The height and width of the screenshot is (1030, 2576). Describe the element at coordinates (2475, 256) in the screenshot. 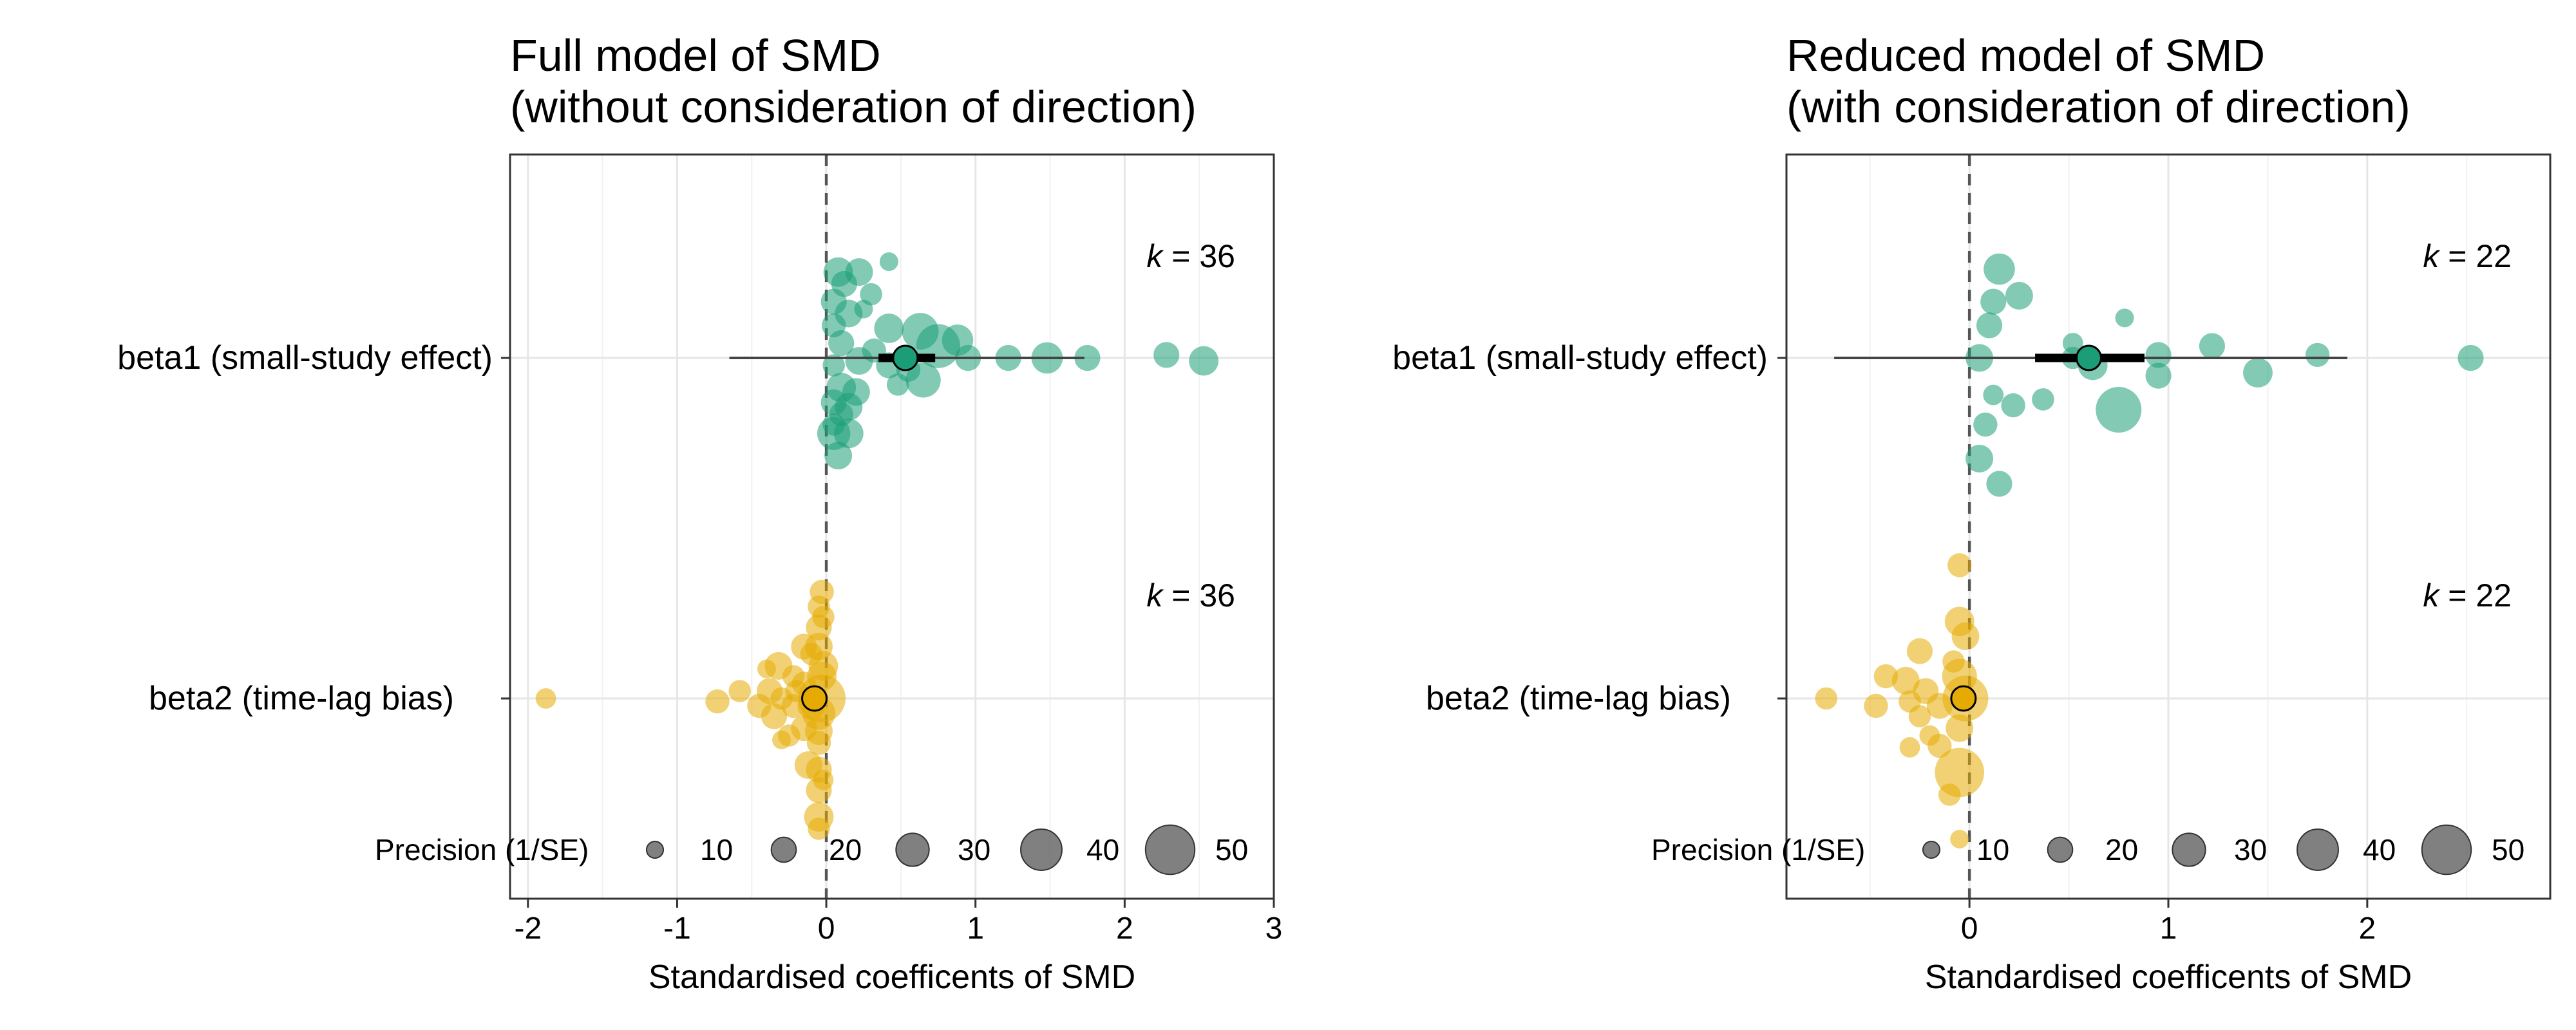

I see `k-value: = 22` at that location.